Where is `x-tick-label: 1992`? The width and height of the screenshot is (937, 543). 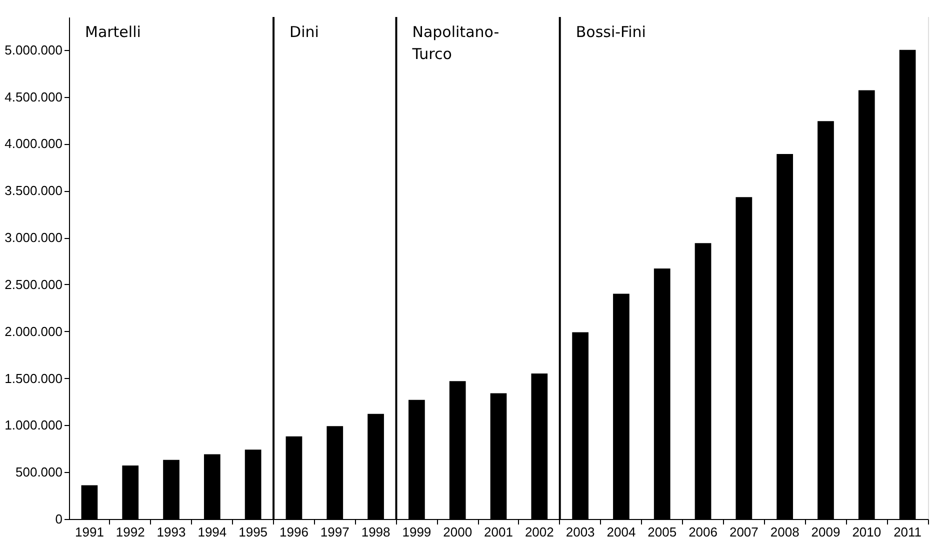
x-tick-label: 1992 is located at coordinates (130, 532).